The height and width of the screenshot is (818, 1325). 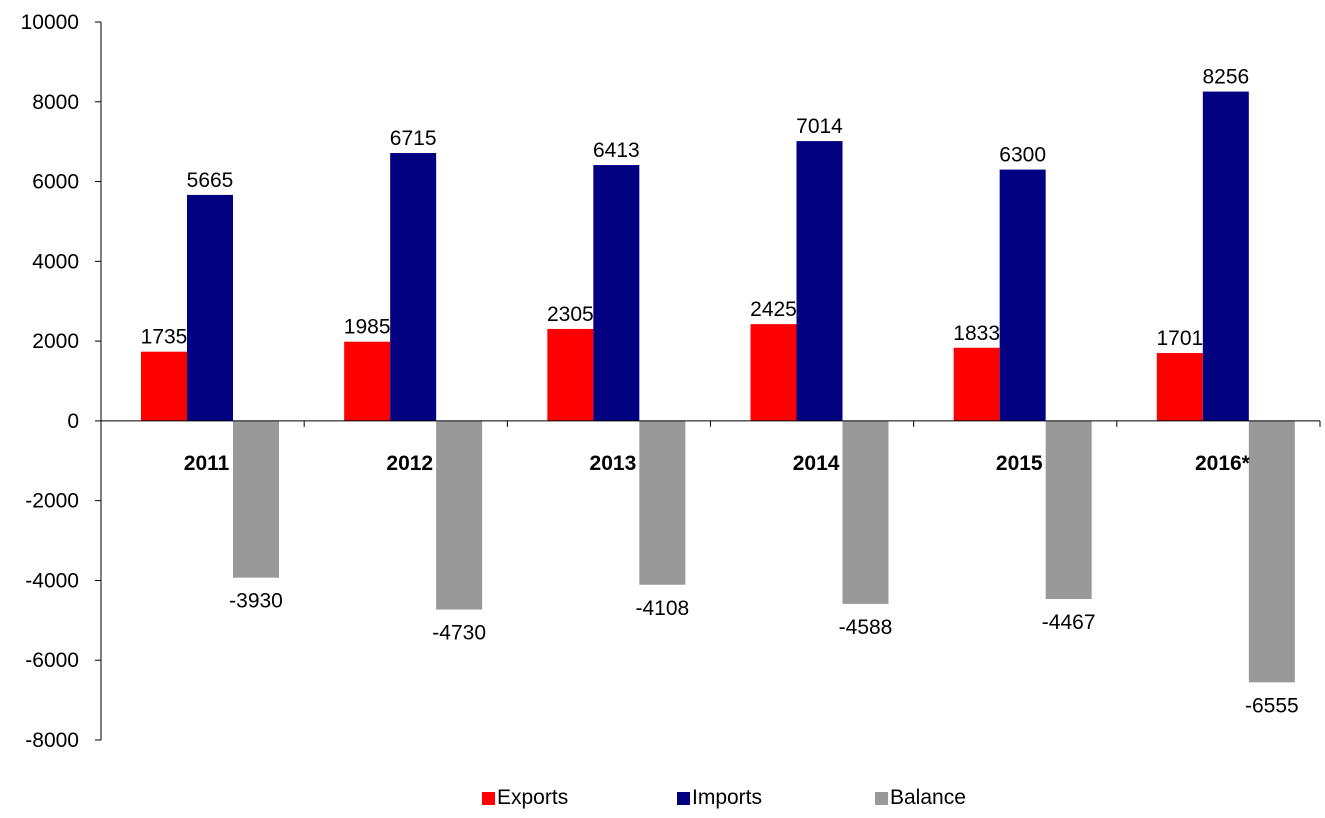 I want to click on bar-balance-2011, so click(x=256, y=499).